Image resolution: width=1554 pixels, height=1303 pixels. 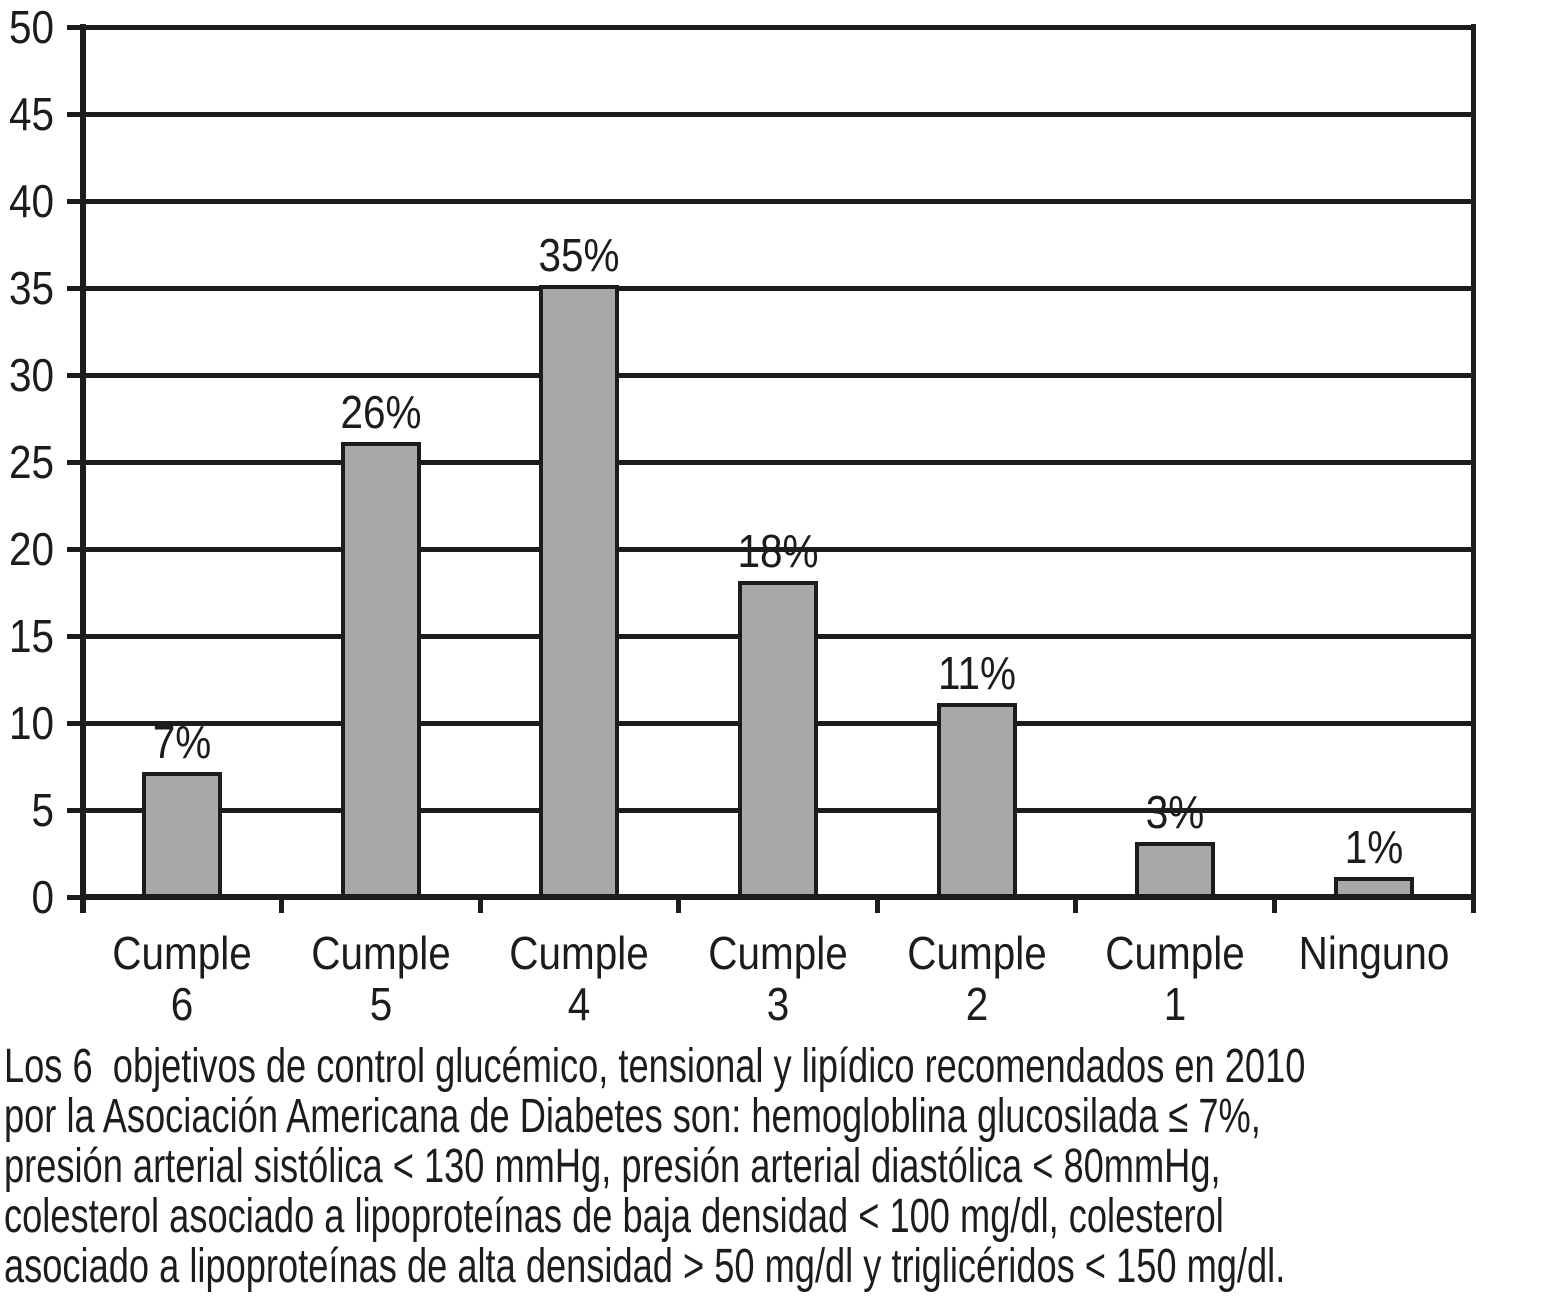 What do you see at coordinates (381, 412) in the screenshot?
I see `bar-value-label: 26%` at bounding box center [381, 412].